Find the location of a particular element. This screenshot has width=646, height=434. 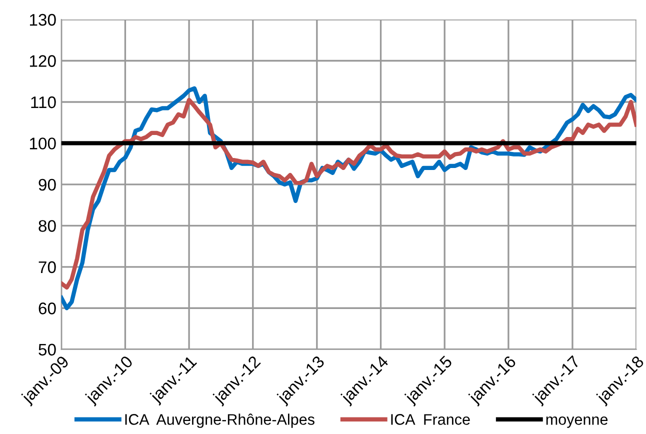

y-tick-label: 90 is located at coordinates (47, 184).